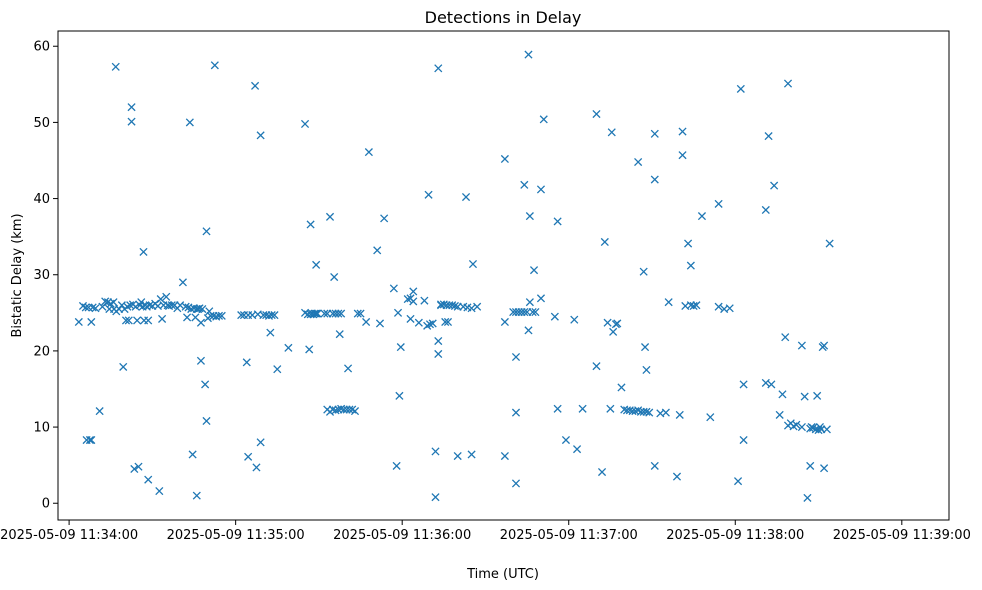 The width and height of the screenshot is (982, 590). I want to click on y-tick-label: 40, so click(41, 199).